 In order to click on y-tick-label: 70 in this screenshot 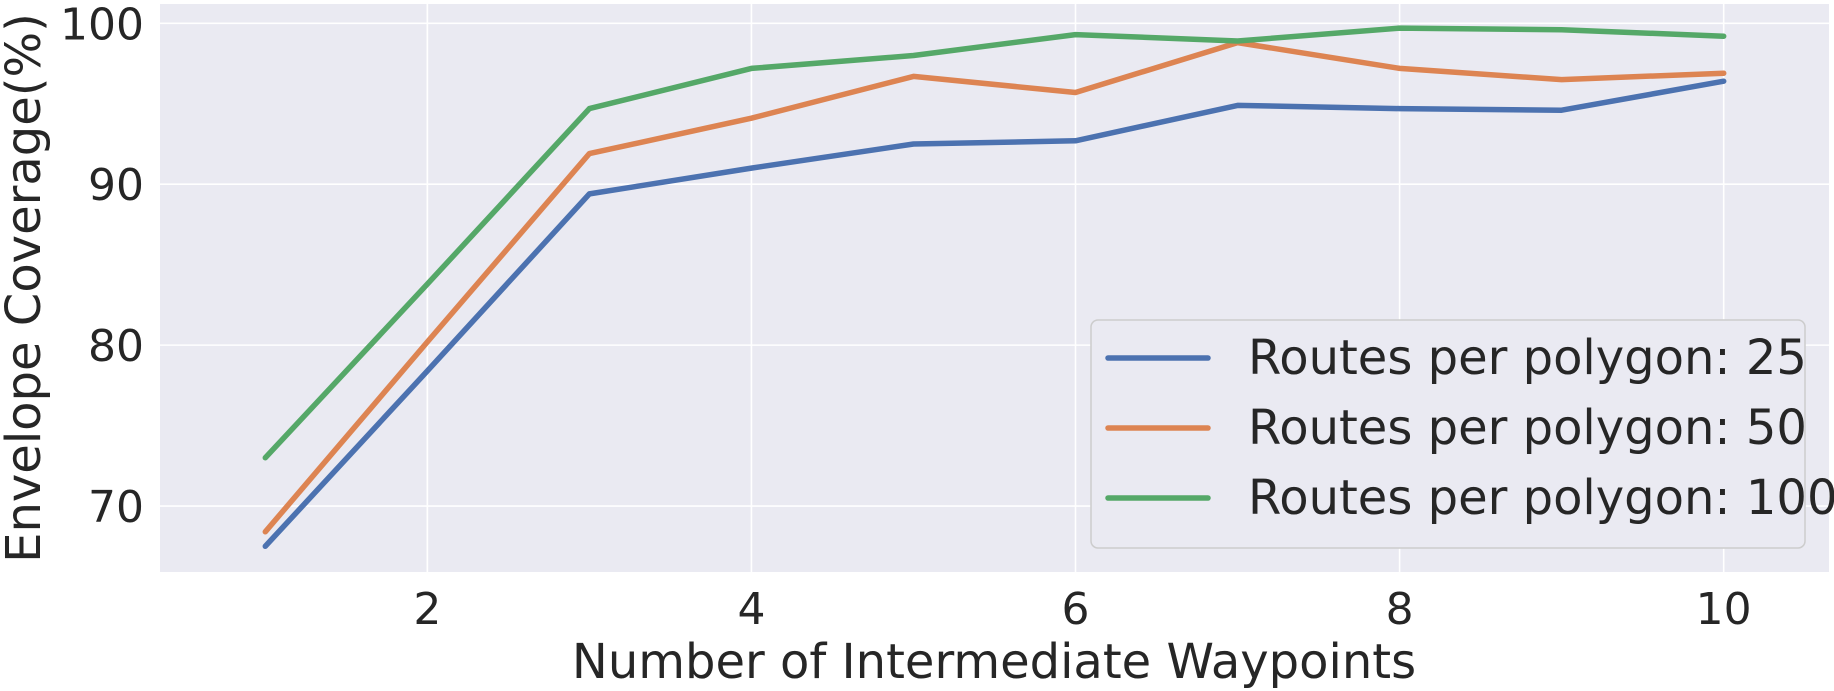, I will do `click(116, 507)`.